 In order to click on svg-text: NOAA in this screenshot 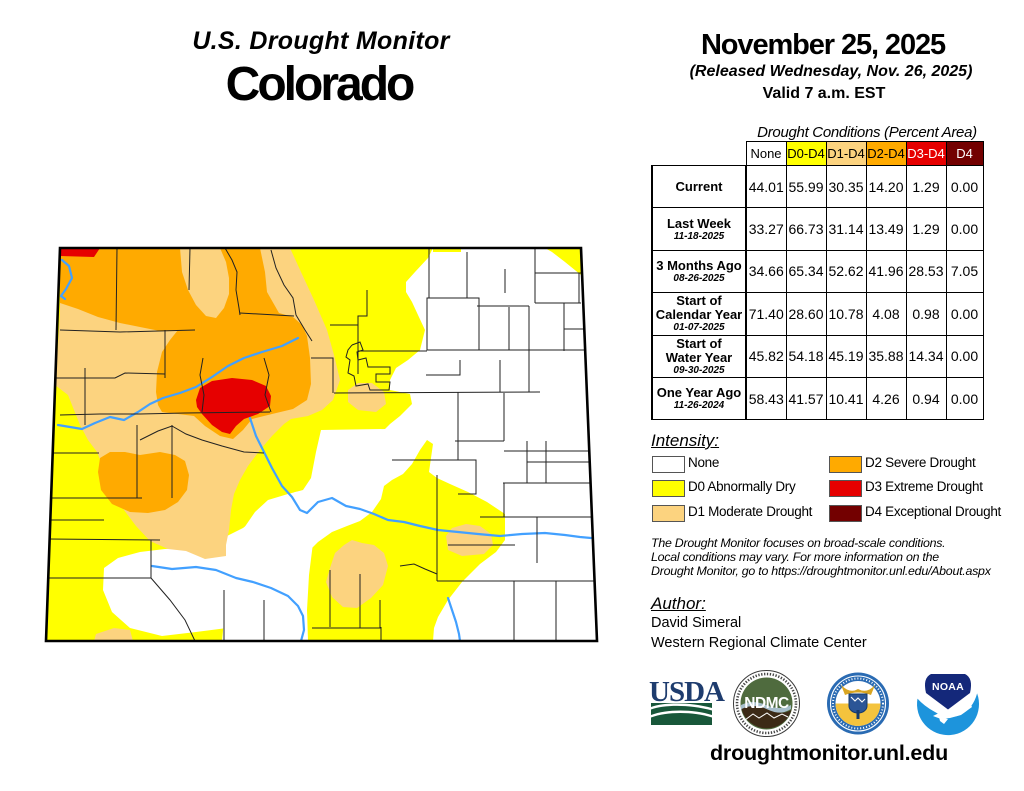, I will do `click(948, 687)`.